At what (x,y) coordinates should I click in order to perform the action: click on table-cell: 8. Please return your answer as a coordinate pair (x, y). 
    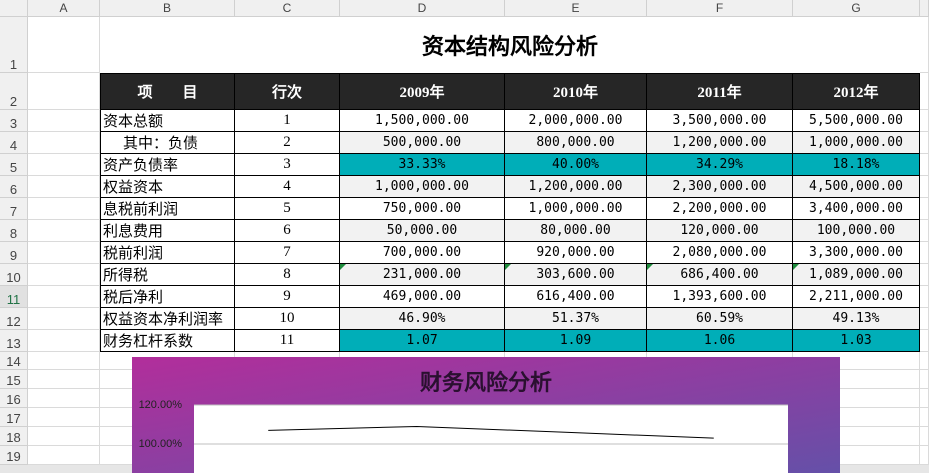
    Looking at the image, I should click on (287, 275).